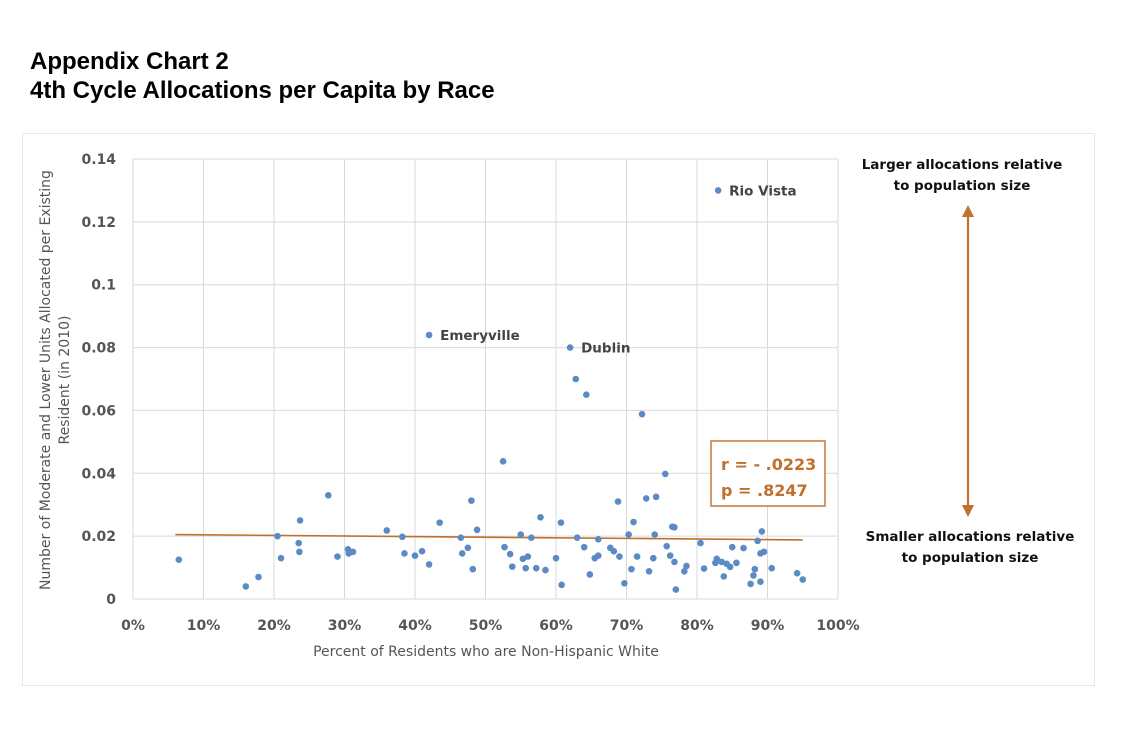 The width and height of the screenshot is (1132, 730). Describe the element at coordinates (605, 349) in the screenshot. I see `point-label: Dublin` at that location.